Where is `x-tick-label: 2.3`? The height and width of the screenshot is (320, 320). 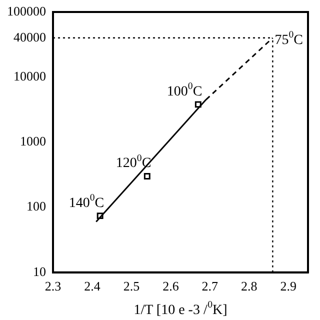 x-tick-label: 2.3 is located at coordinates (53, 286).